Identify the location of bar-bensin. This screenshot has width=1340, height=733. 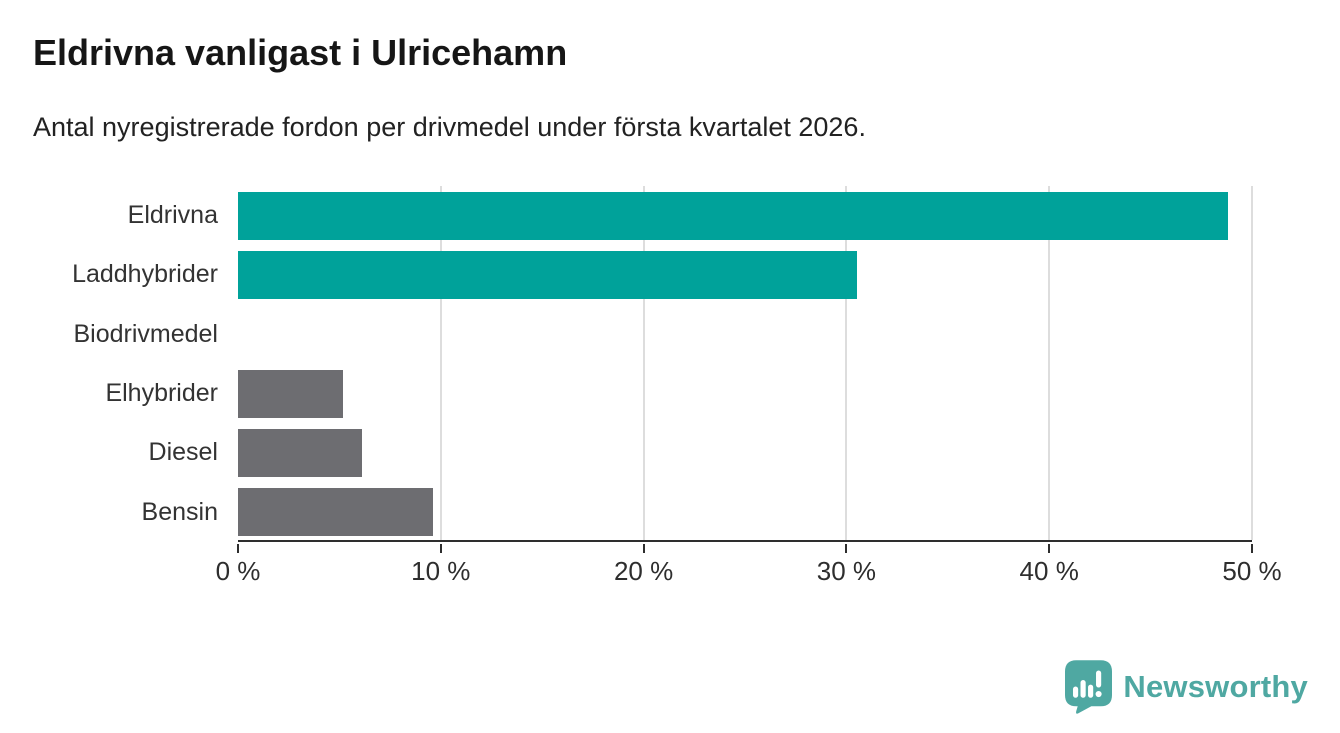
(335, 512).